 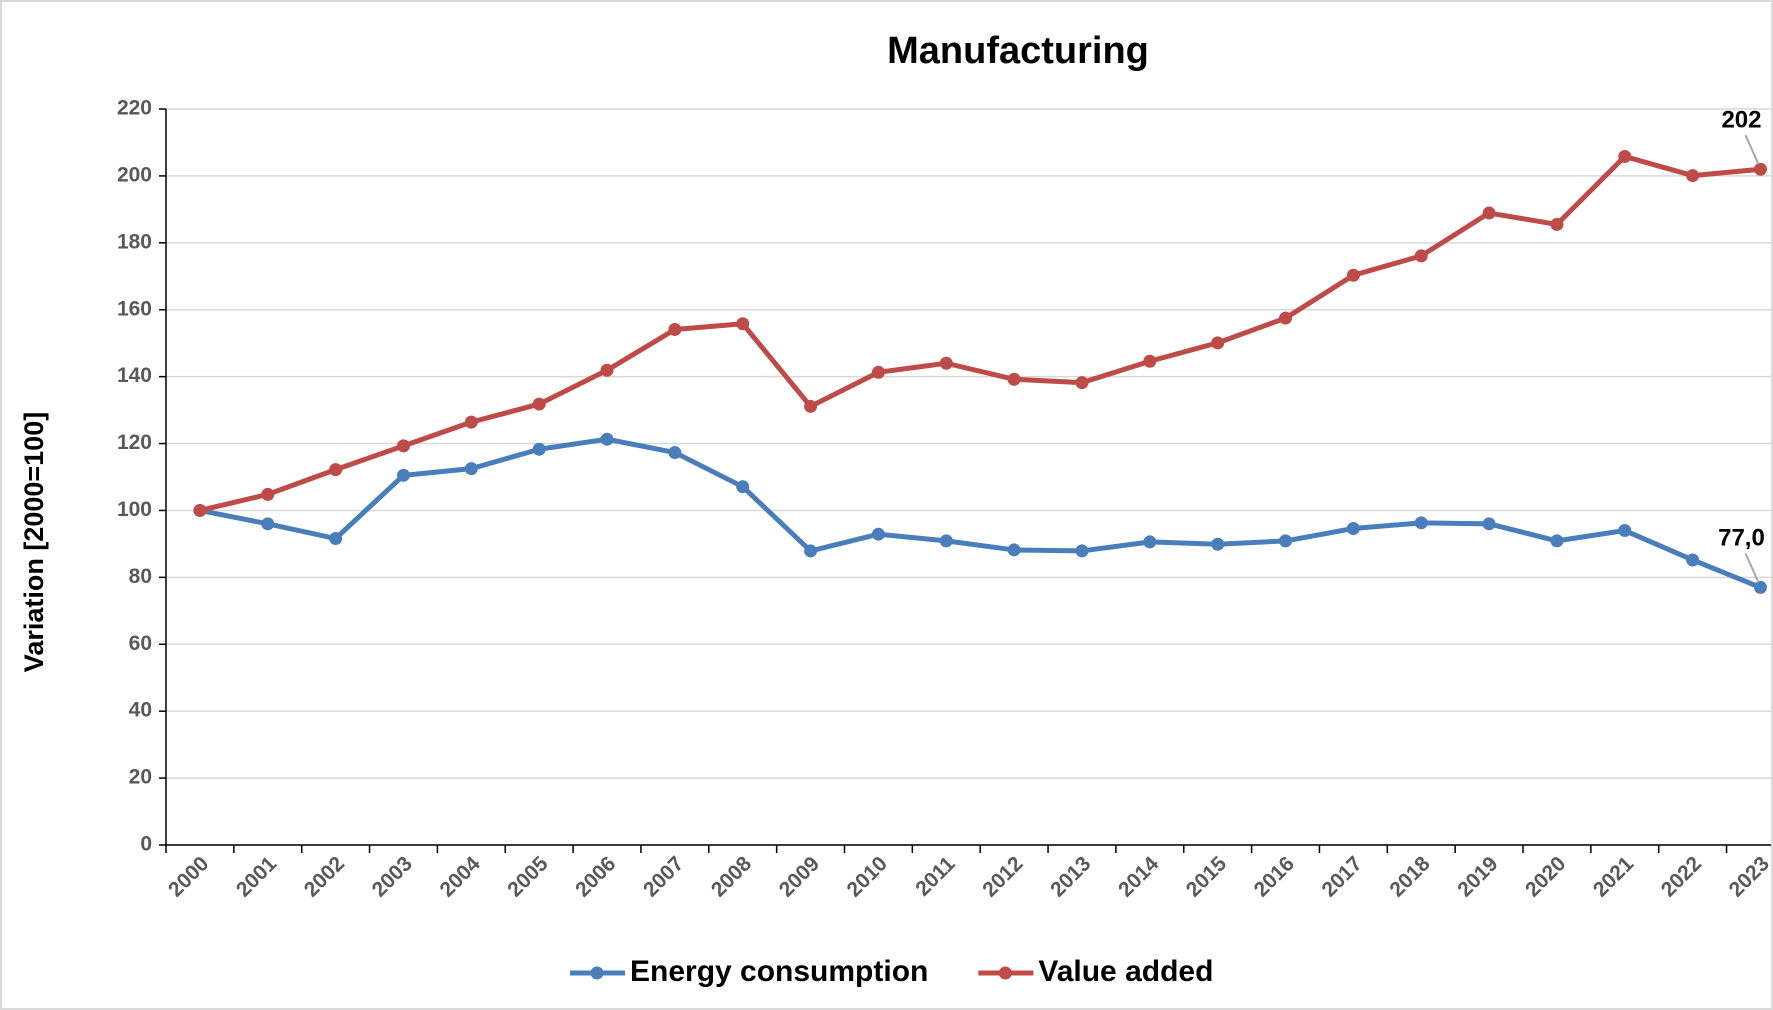 I want to click on series-line, so click(x=980, y=513).